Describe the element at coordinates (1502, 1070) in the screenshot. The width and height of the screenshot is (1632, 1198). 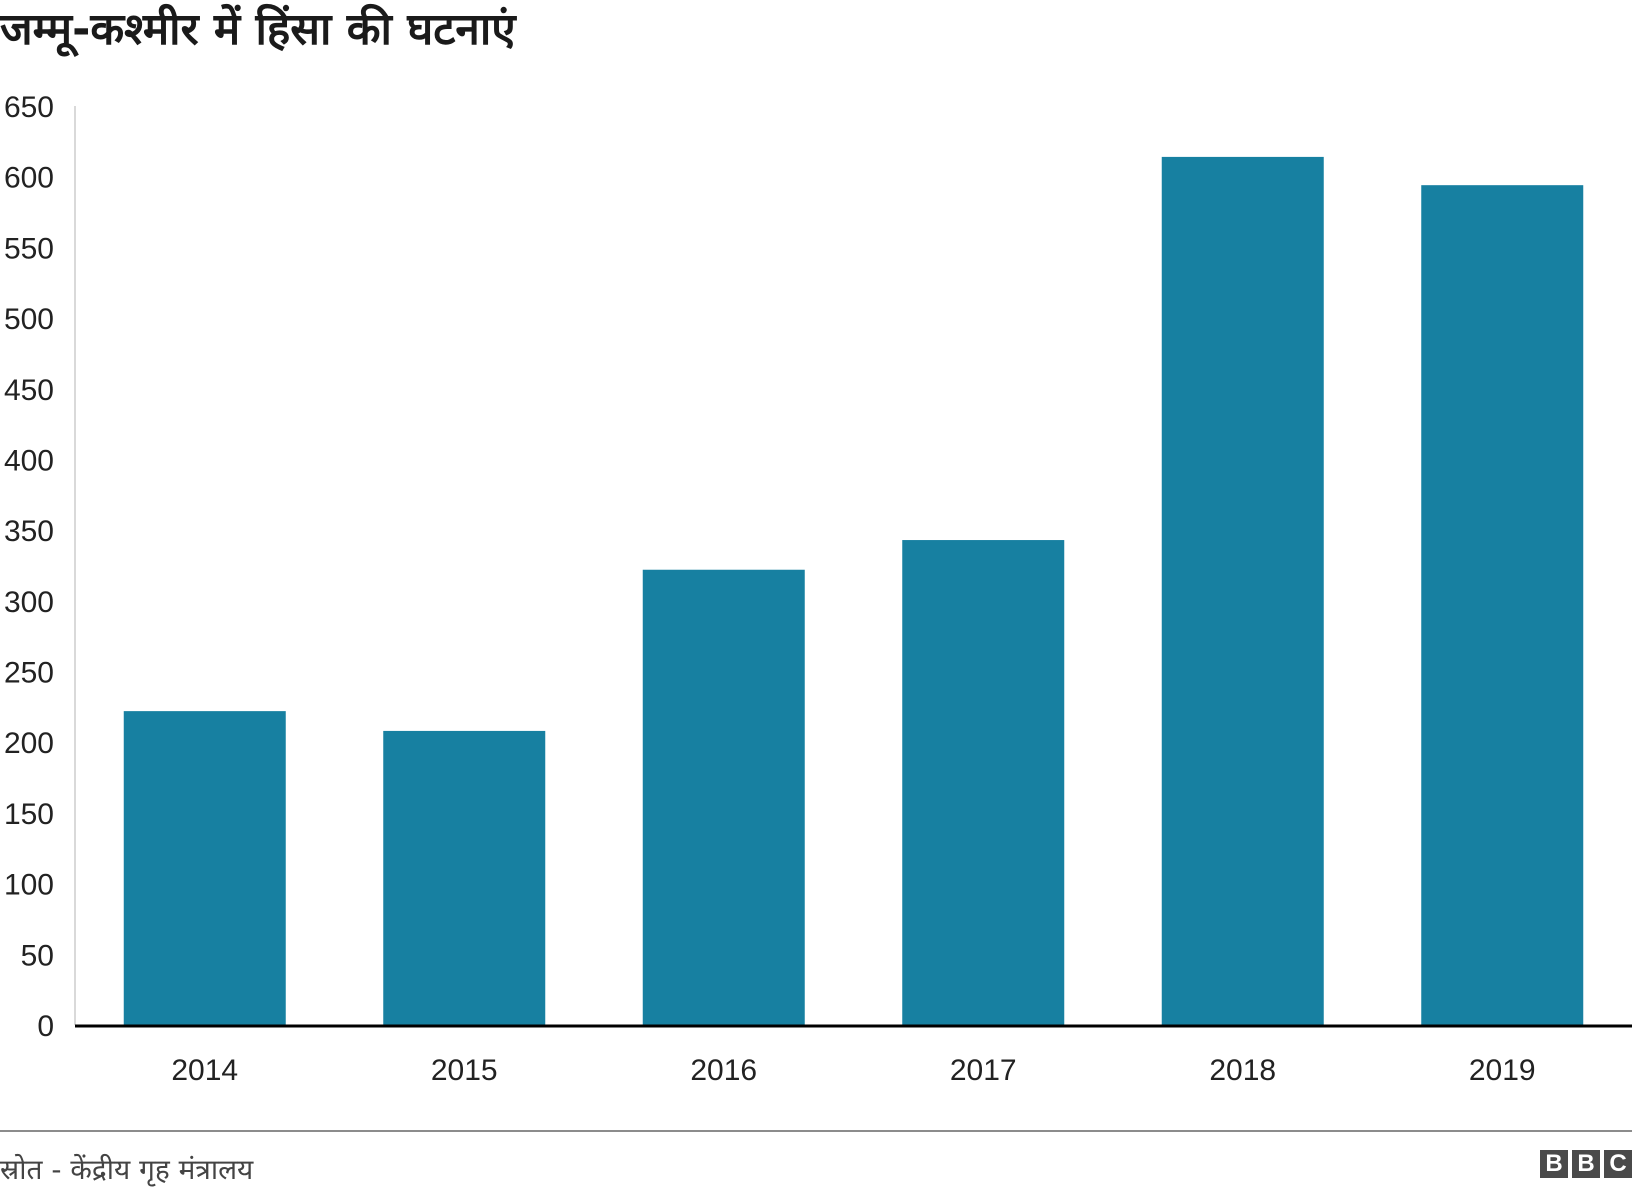
I see `x-tick-label: 2019` at that location.